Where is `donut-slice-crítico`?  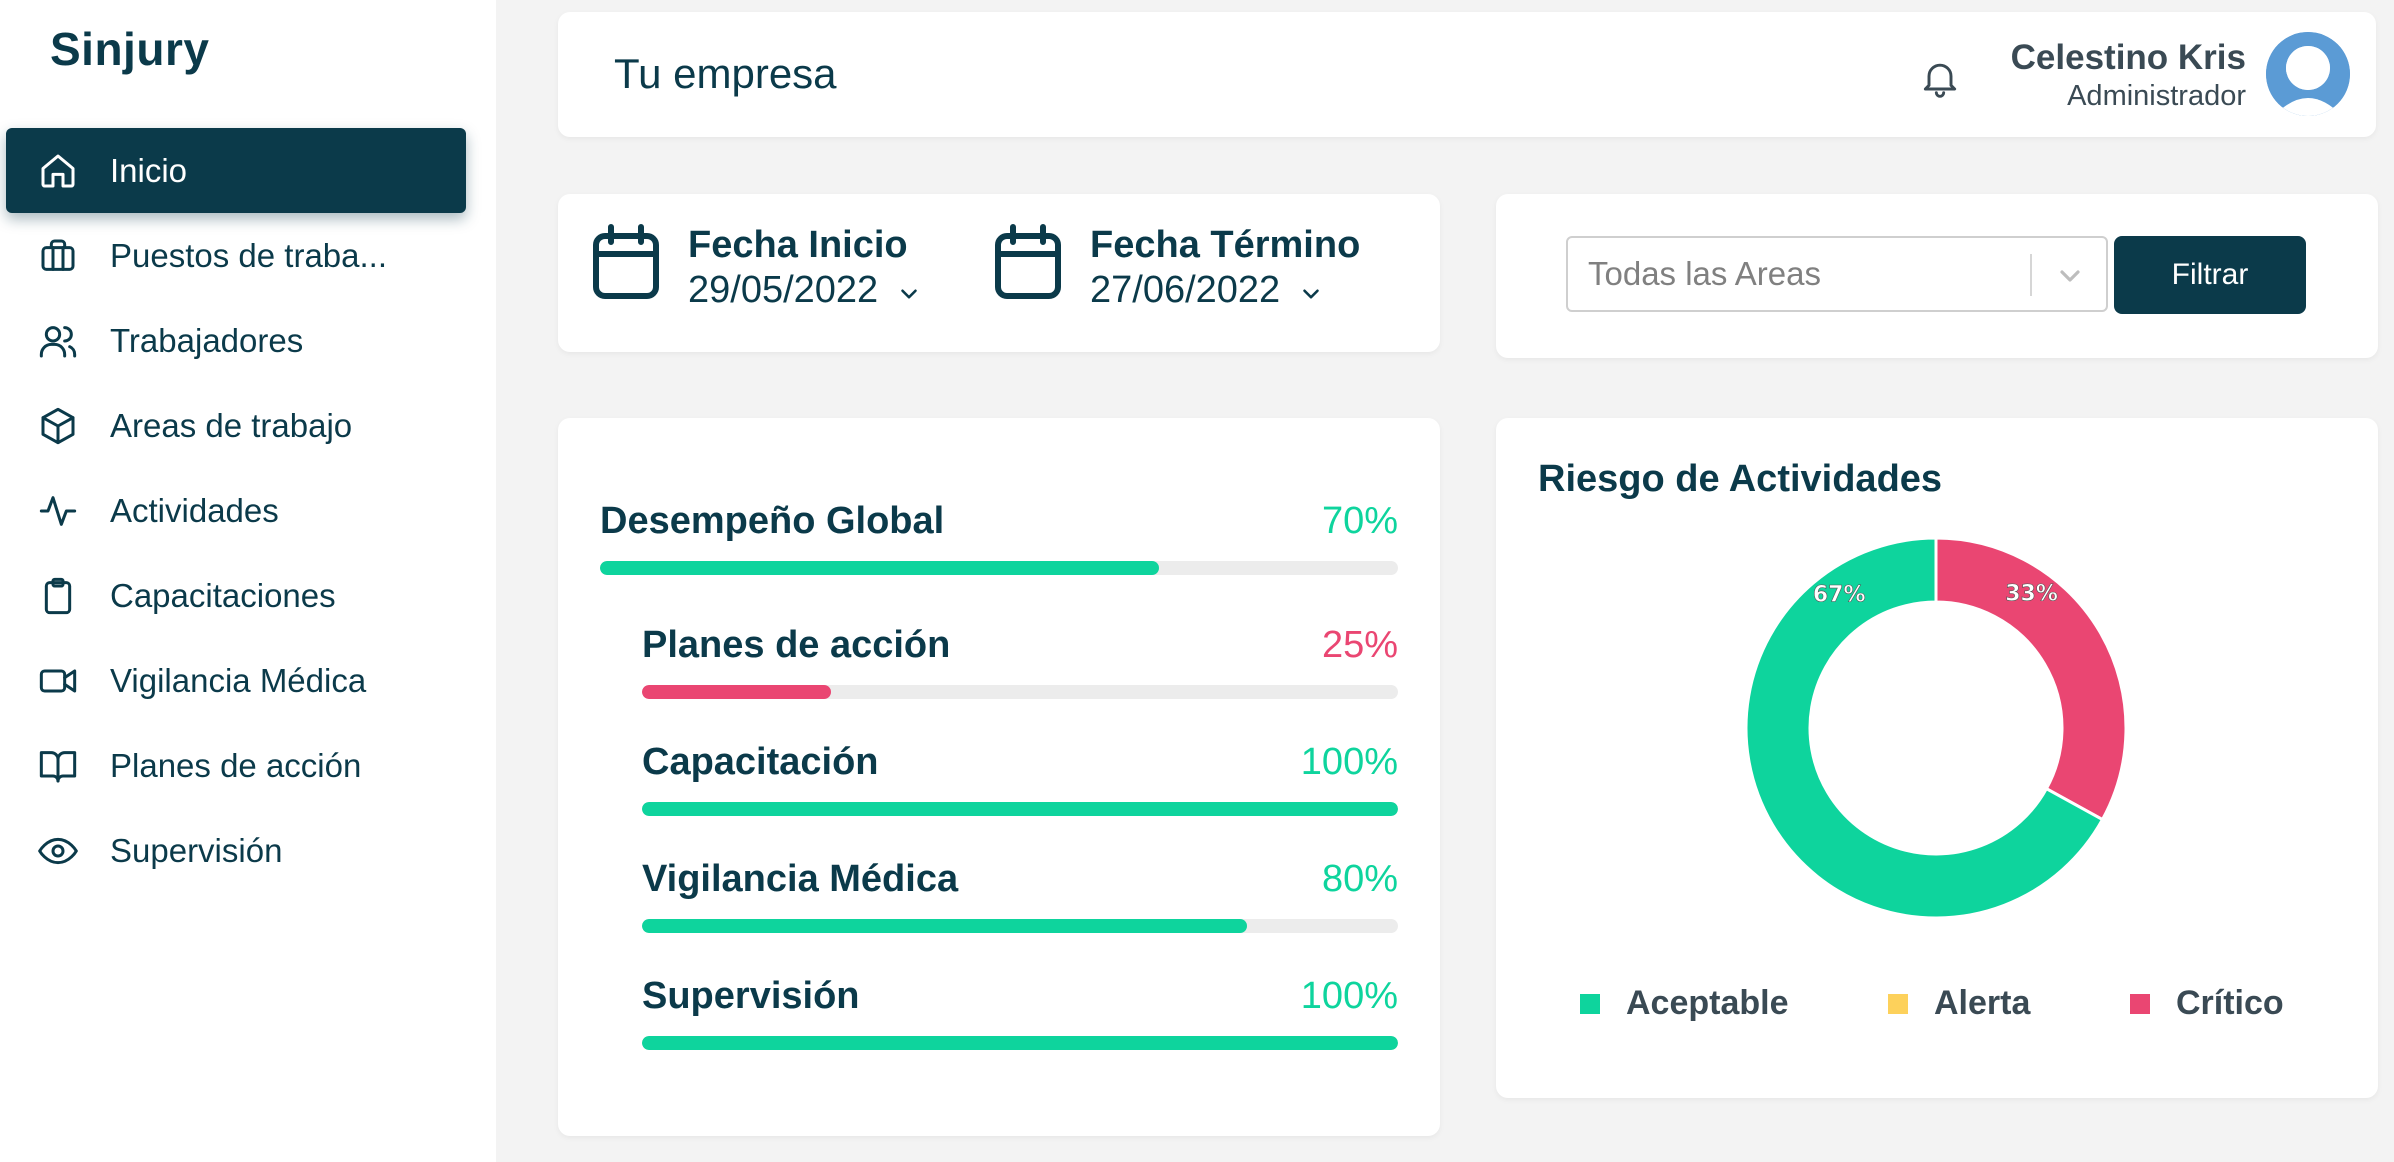 donut-slice-crítico is located at coordinates (2031, 679).